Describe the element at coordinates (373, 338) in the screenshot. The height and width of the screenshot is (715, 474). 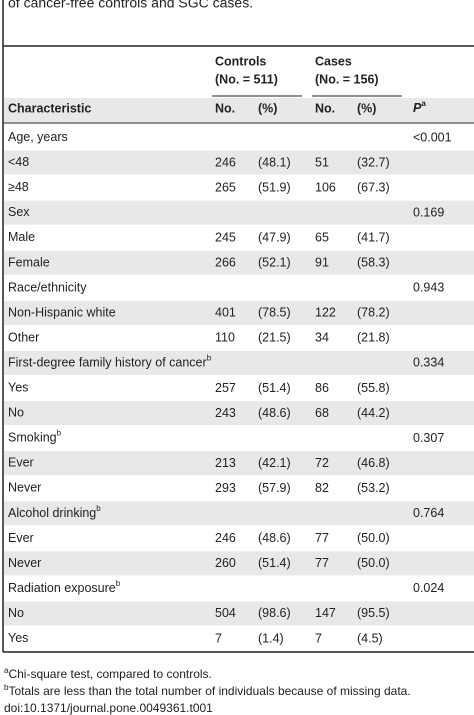
I see `cell: (21.8)` at that location.